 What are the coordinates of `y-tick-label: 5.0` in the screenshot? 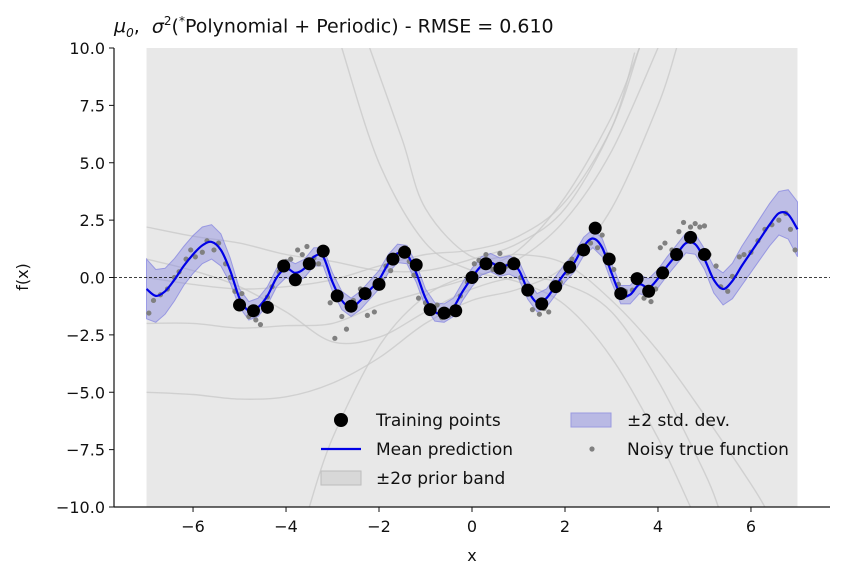 It's located at (92, 163).